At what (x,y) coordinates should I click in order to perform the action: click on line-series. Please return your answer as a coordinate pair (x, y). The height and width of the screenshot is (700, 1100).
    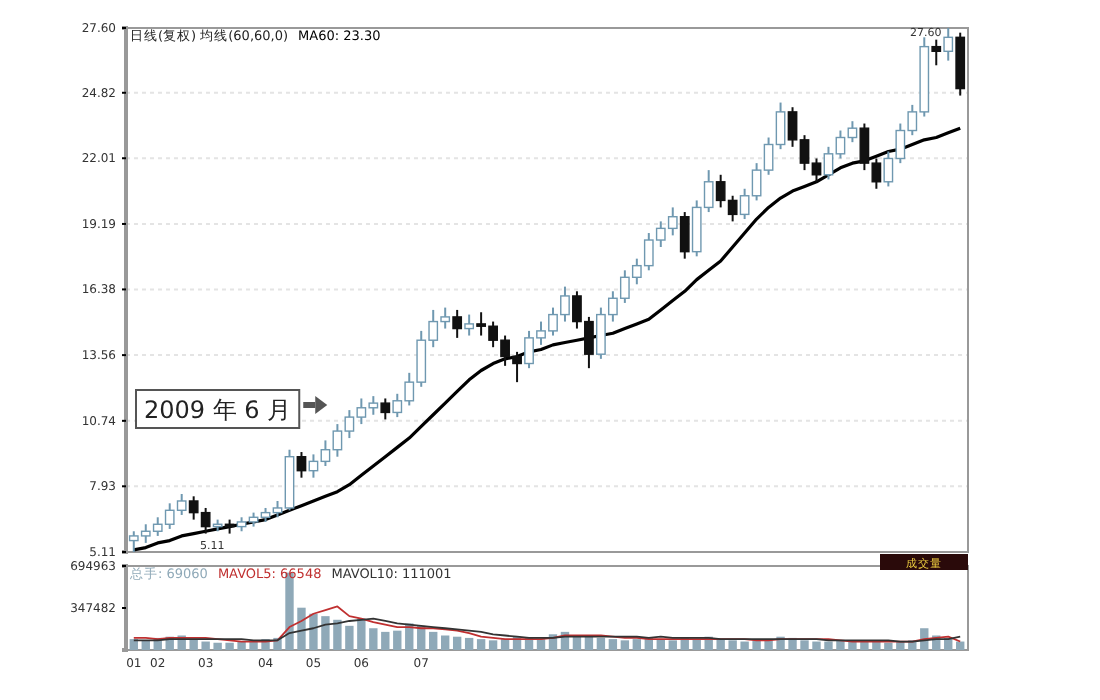
    Looking at the image, I should click on (547, 630).